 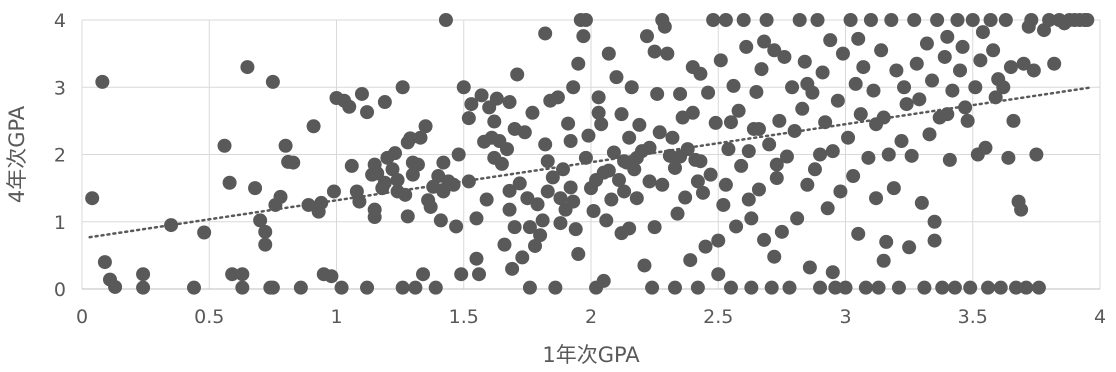 I want to click on y-tick-label-3: 3, so click(x=60, y=88).